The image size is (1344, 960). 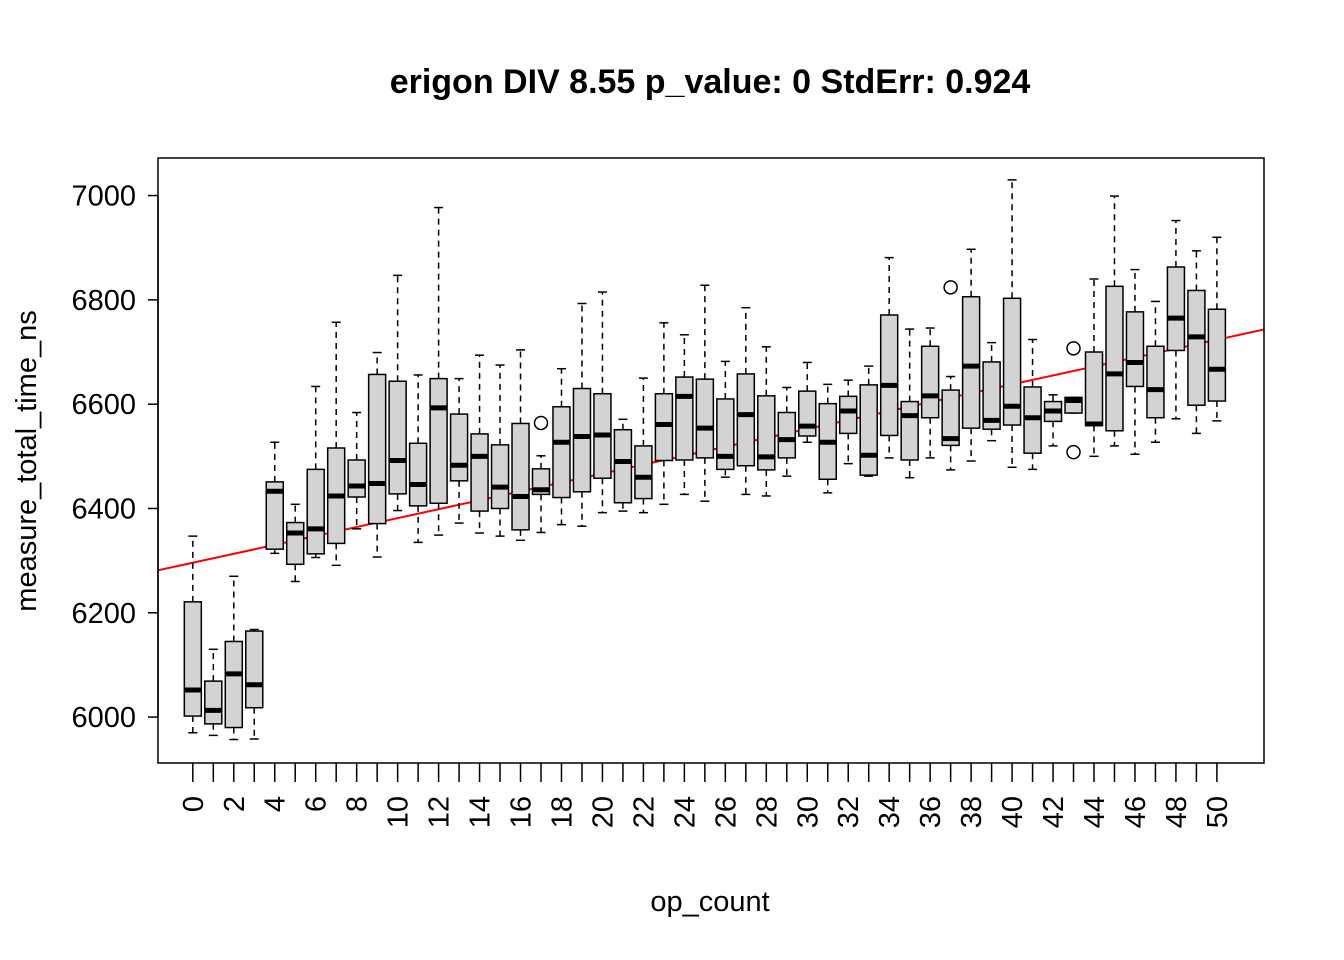 What do you see at coordinates (603, 812) in the screenshot?
I see `x-tick-label: 20` at bounding box center [603, 812].